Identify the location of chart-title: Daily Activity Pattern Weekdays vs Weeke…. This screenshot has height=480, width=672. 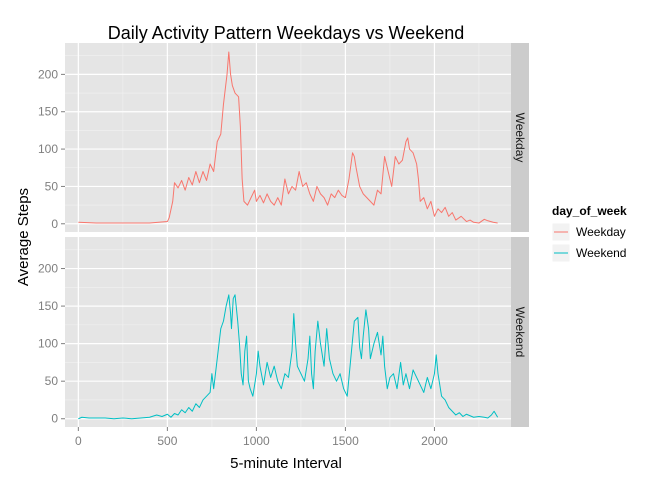
(286, 33).